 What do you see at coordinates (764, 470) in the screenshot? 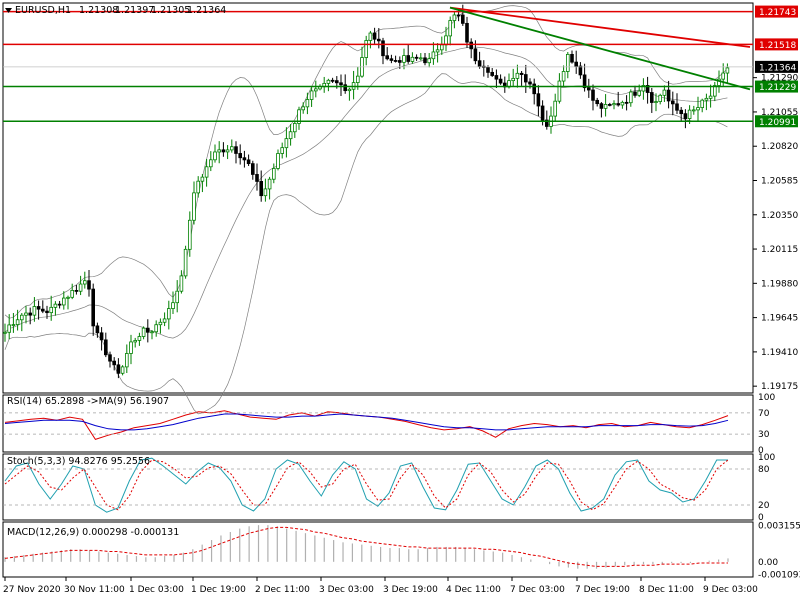
I see `stoch-tick-label: 80` at bounding box center [764, 470].